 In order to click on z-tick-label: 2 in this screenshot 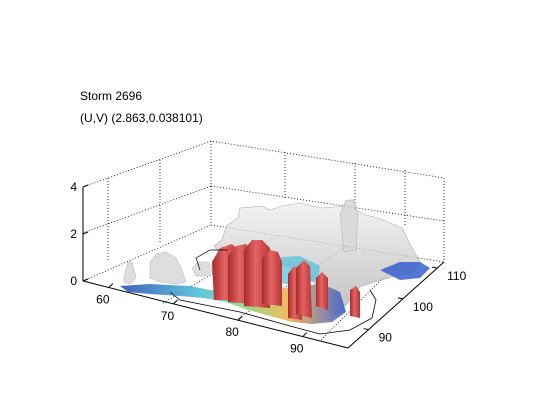, I will do `click(73, 234)`.